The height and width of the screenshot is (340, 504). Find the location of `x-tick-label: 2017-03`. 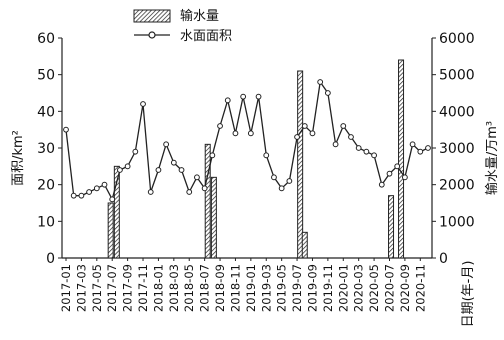

x-tick-label: 2017-03 is located at coordinates (81, 288).